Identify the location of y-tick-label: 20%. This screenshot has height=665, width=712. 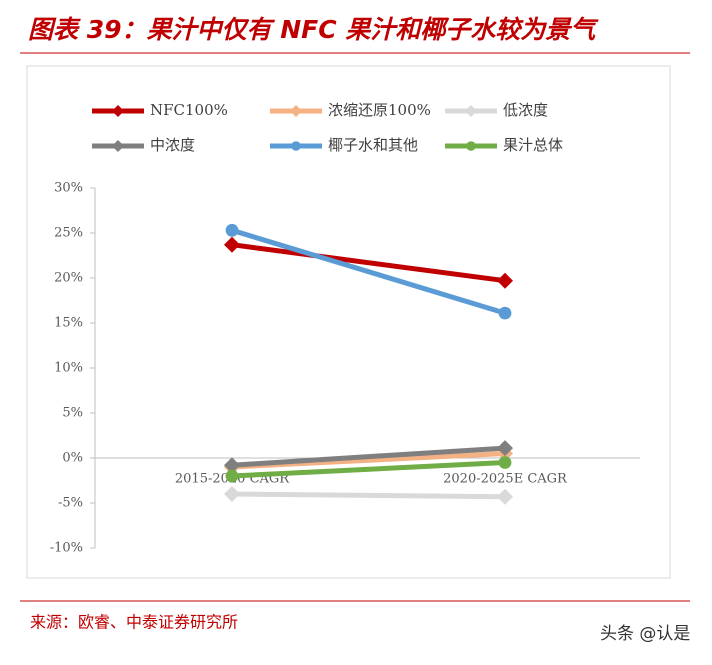
(68, 278).